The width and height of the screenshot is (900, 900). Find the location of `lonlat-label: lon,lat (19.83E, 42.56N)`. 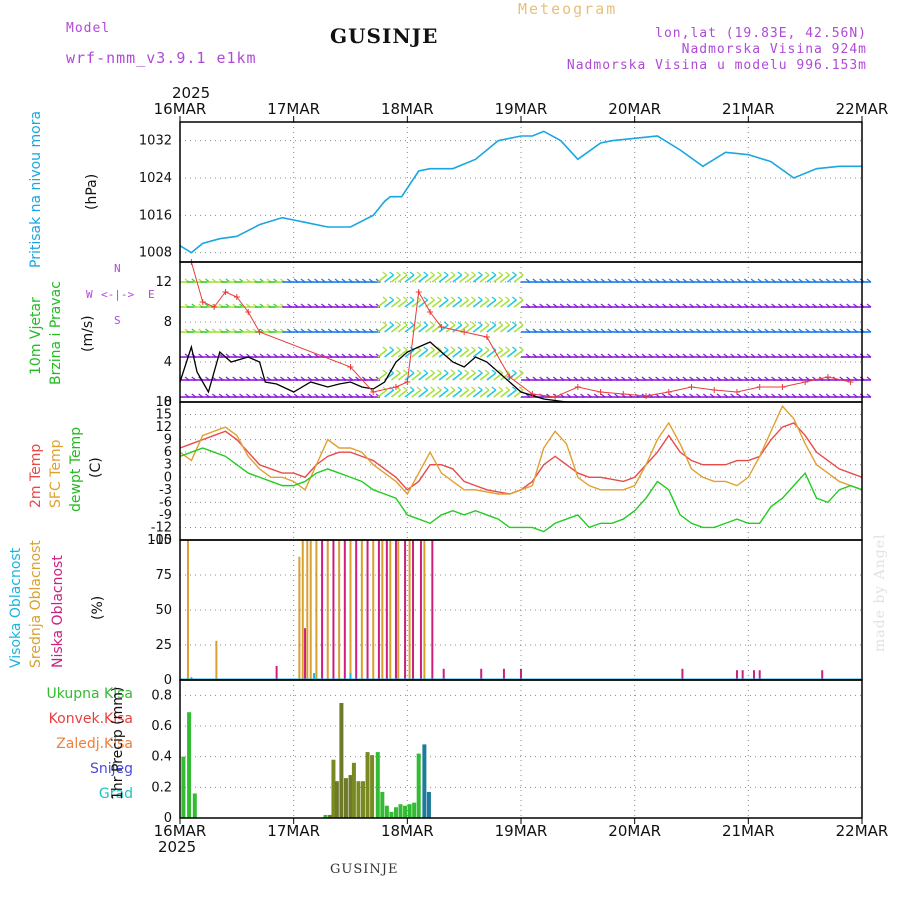

lonlat-label: lon,lat (19.83E, 42.56N) is located at coordinates (761, 33).